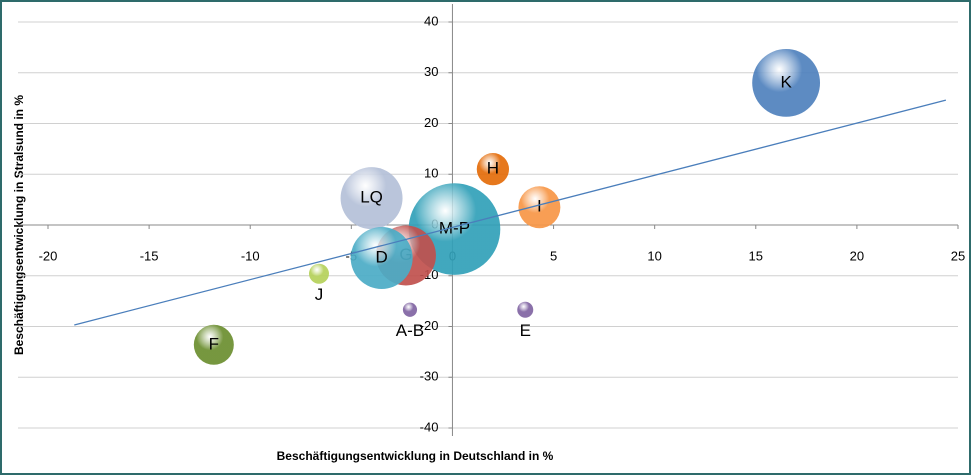 This screenshot has height=475, width=971. Describe the element at coordinates (429, 325) in the screenshot. I see `y-tick-label: -20` at that location.